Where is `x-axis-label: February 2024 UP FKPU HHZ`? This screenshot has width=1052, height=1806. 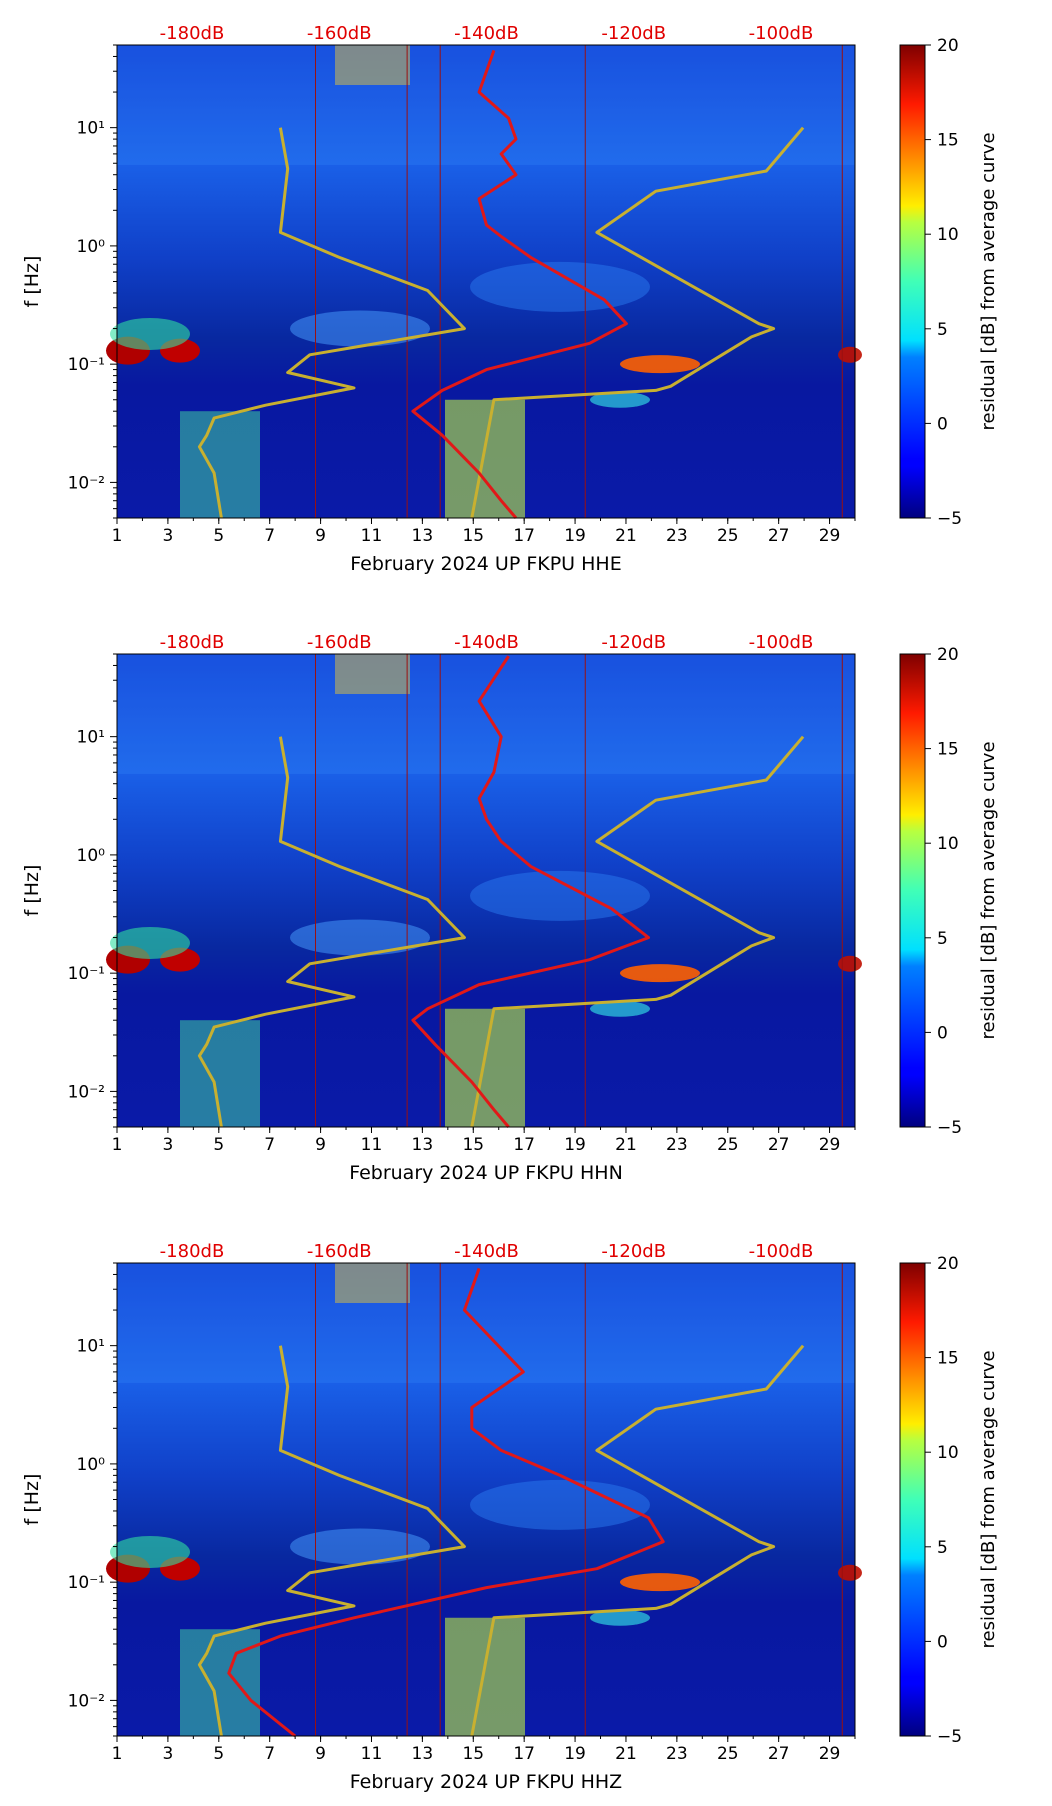 x-axis-label: February 2024 UP FKPU HHZ is located at coordinates (486, 1782).